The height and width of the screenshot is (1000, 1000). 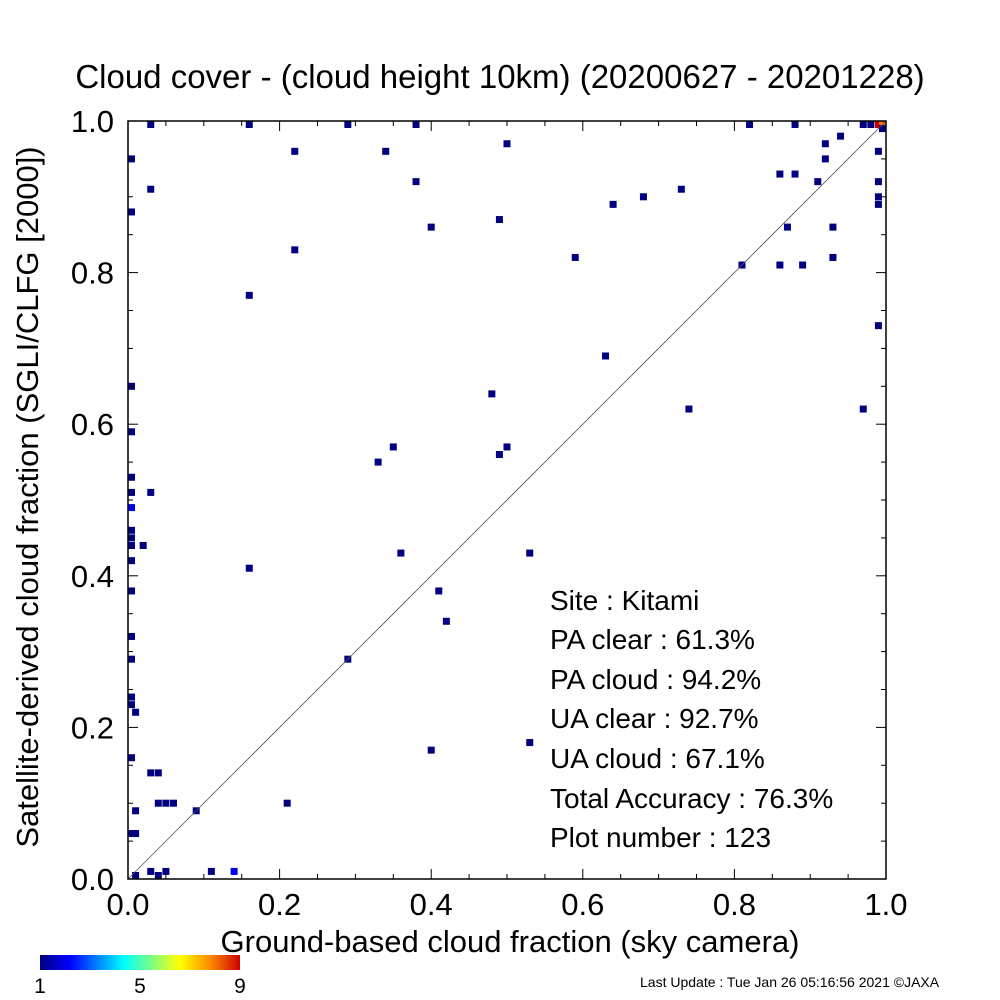 What do you see at coordinates (734, 904) in the screenshot?
I see `x-tick-label: 0.8` at bounding box center [734, 904].